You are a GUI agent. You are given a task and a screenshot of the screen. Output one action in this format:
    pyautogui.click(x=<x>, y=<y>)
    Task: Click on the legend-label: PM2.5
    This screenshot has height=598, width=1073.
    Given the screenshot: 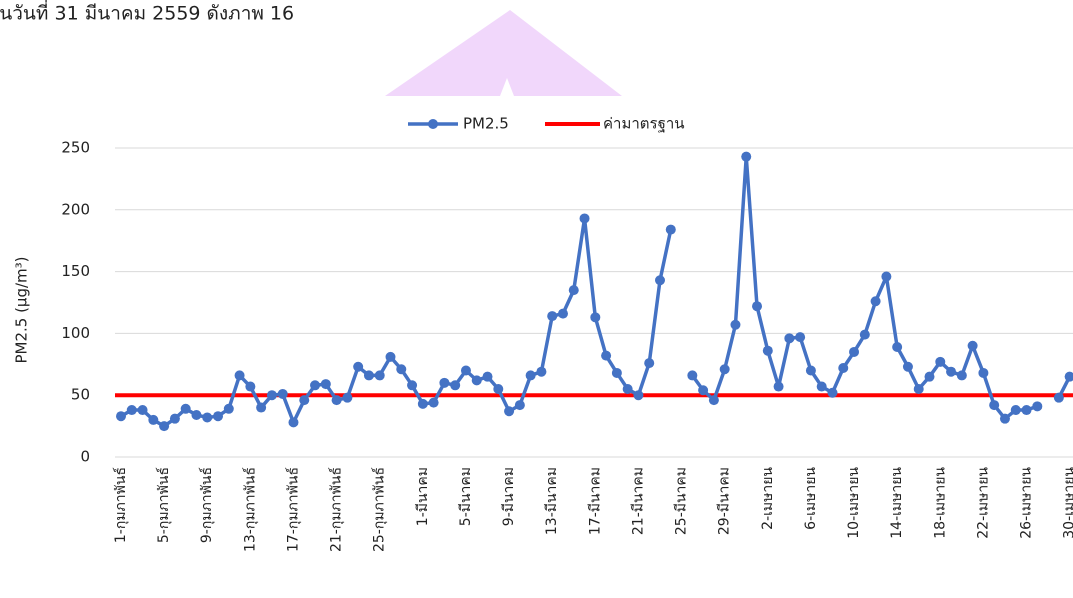 What is the action you would take?
    pyautogui.click(x=486, y=124)
    